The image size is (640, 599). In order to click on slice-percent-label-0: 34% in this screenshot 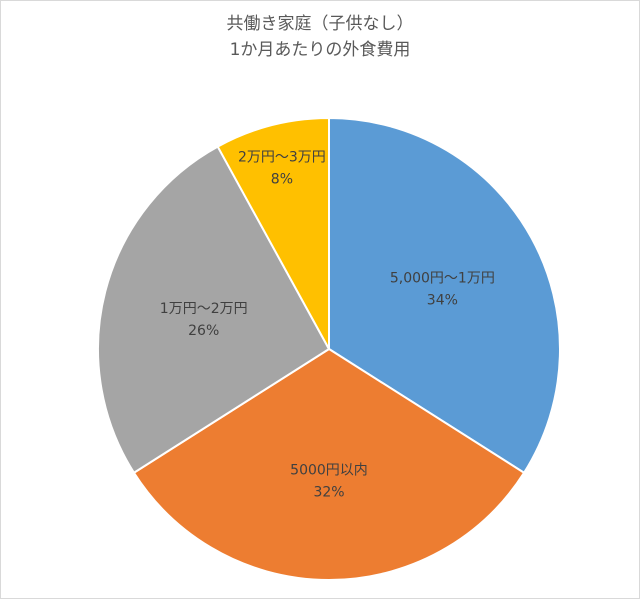, I will do `click(442, 301)`.